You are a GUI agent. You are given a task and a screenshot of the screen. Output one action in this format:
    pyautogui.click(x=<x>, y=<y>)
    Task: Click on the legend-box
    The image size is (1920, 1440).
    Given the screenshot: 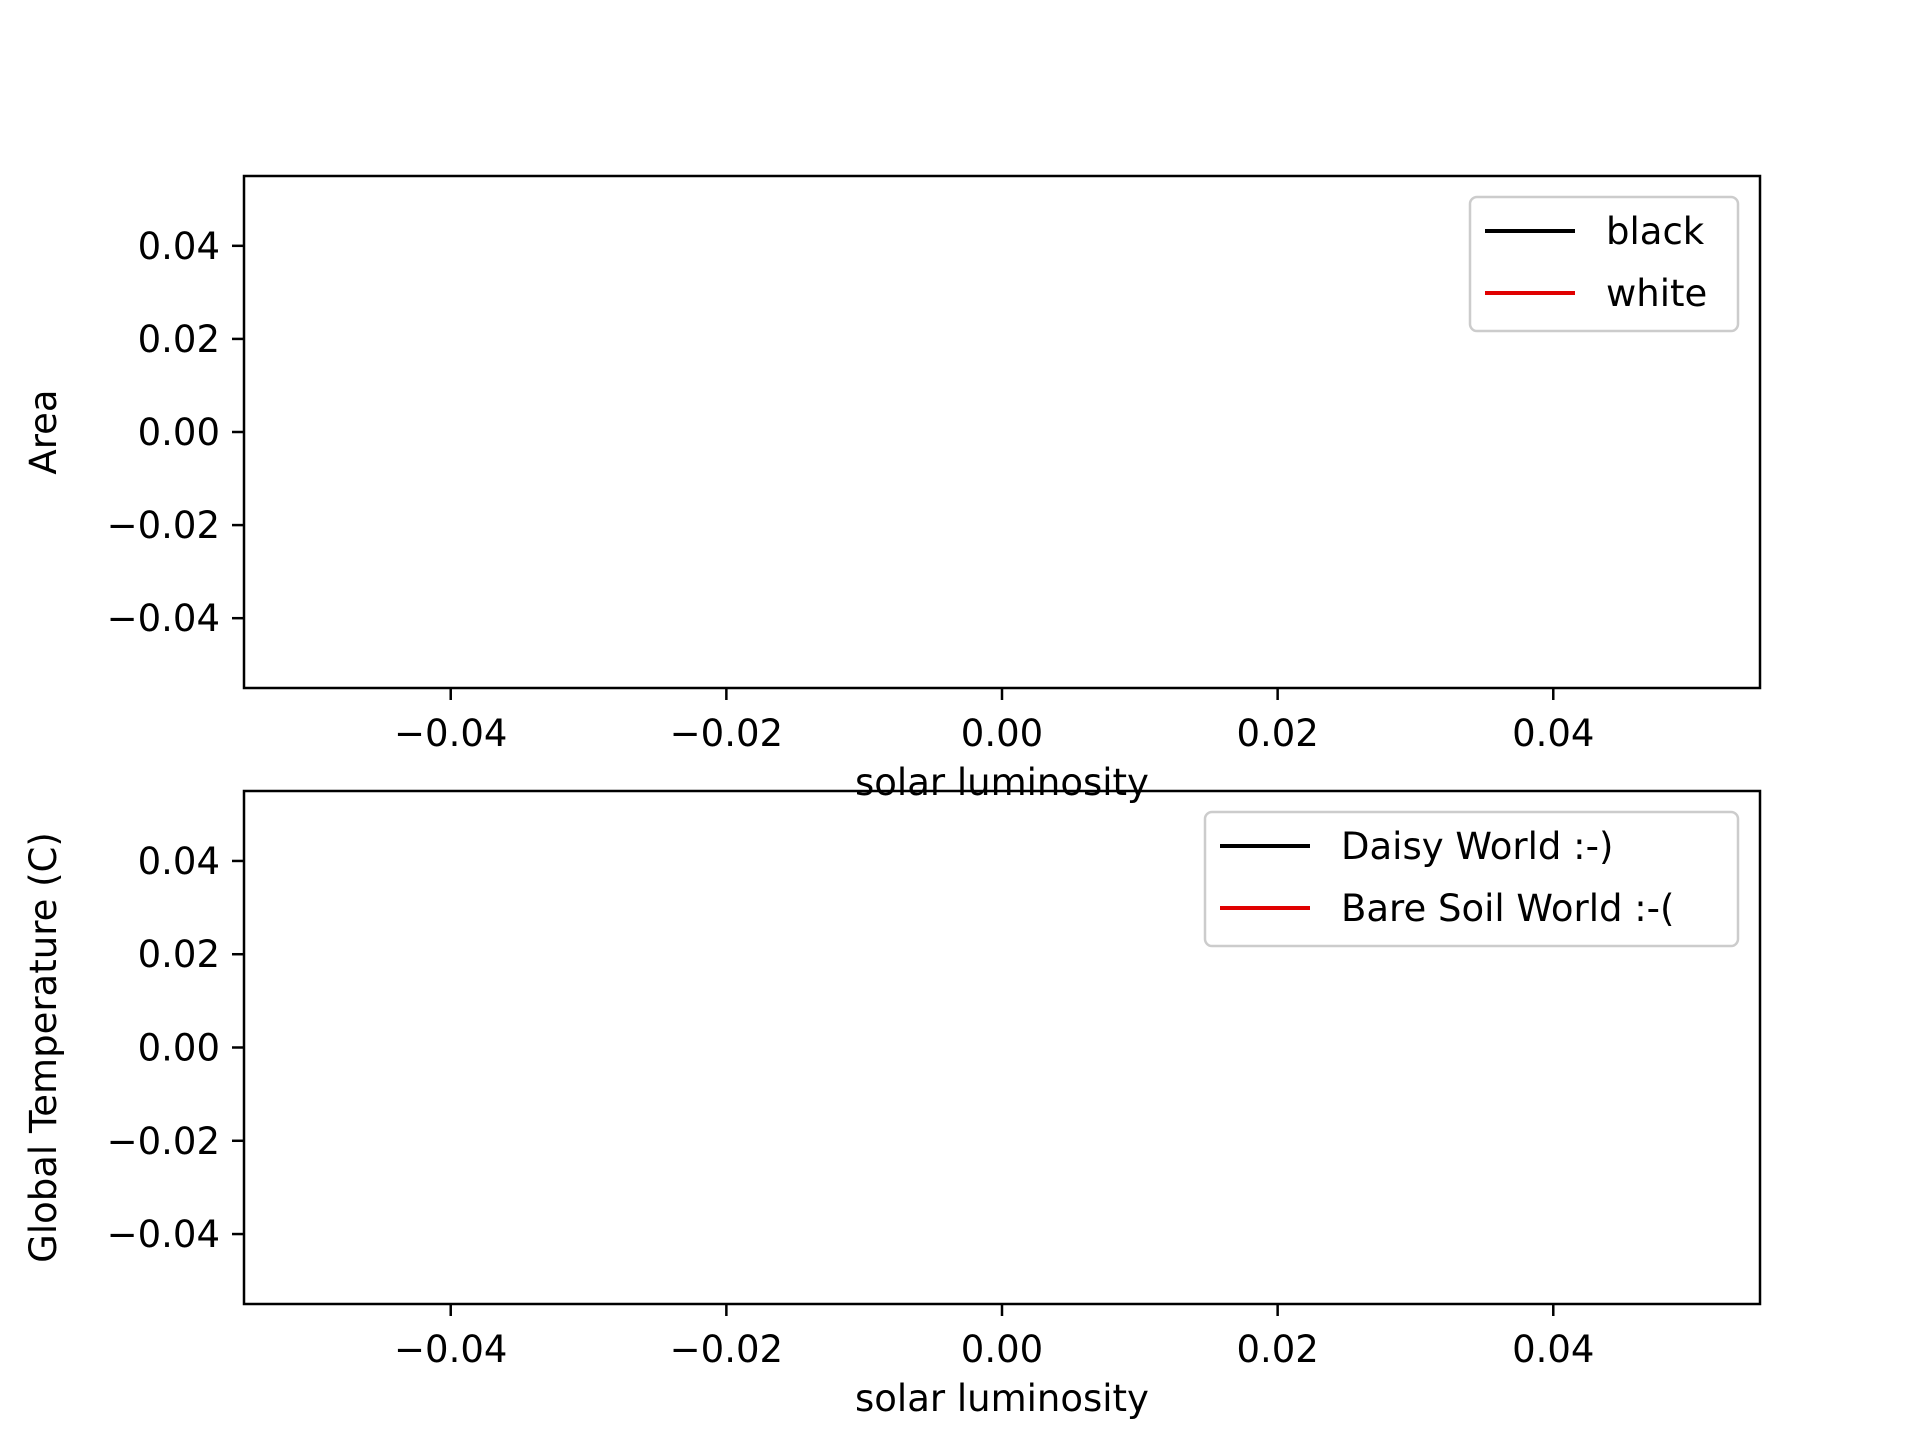 What is the action you would take?
    pyautogui.click(x=1471, y=879)
    